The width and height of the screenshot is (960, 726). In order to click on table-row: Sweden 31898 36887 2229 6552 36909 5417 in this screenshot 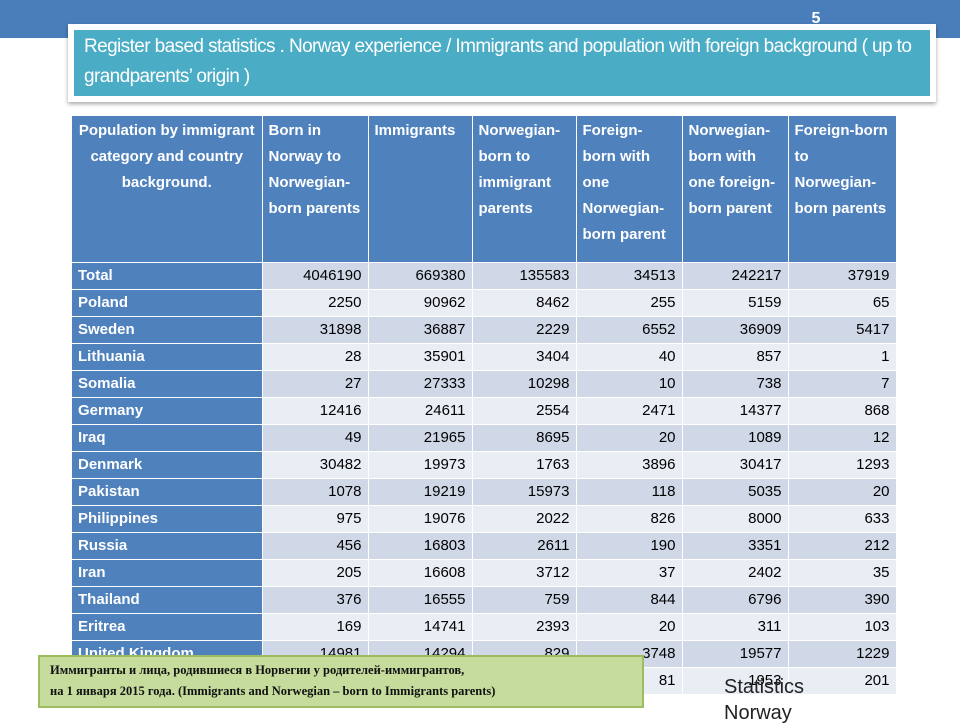, I will do `click(484, 329)`.